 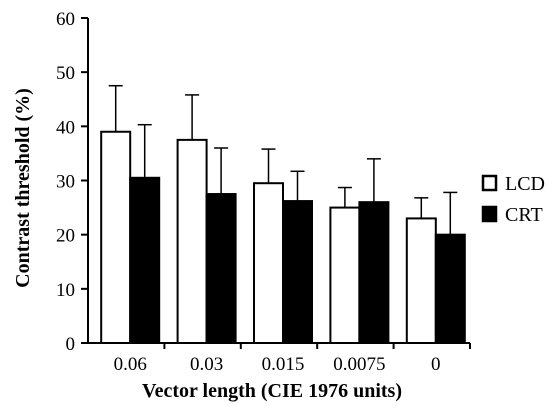 I want to click on y-tick-label: 20, so click(x=65, y=236).